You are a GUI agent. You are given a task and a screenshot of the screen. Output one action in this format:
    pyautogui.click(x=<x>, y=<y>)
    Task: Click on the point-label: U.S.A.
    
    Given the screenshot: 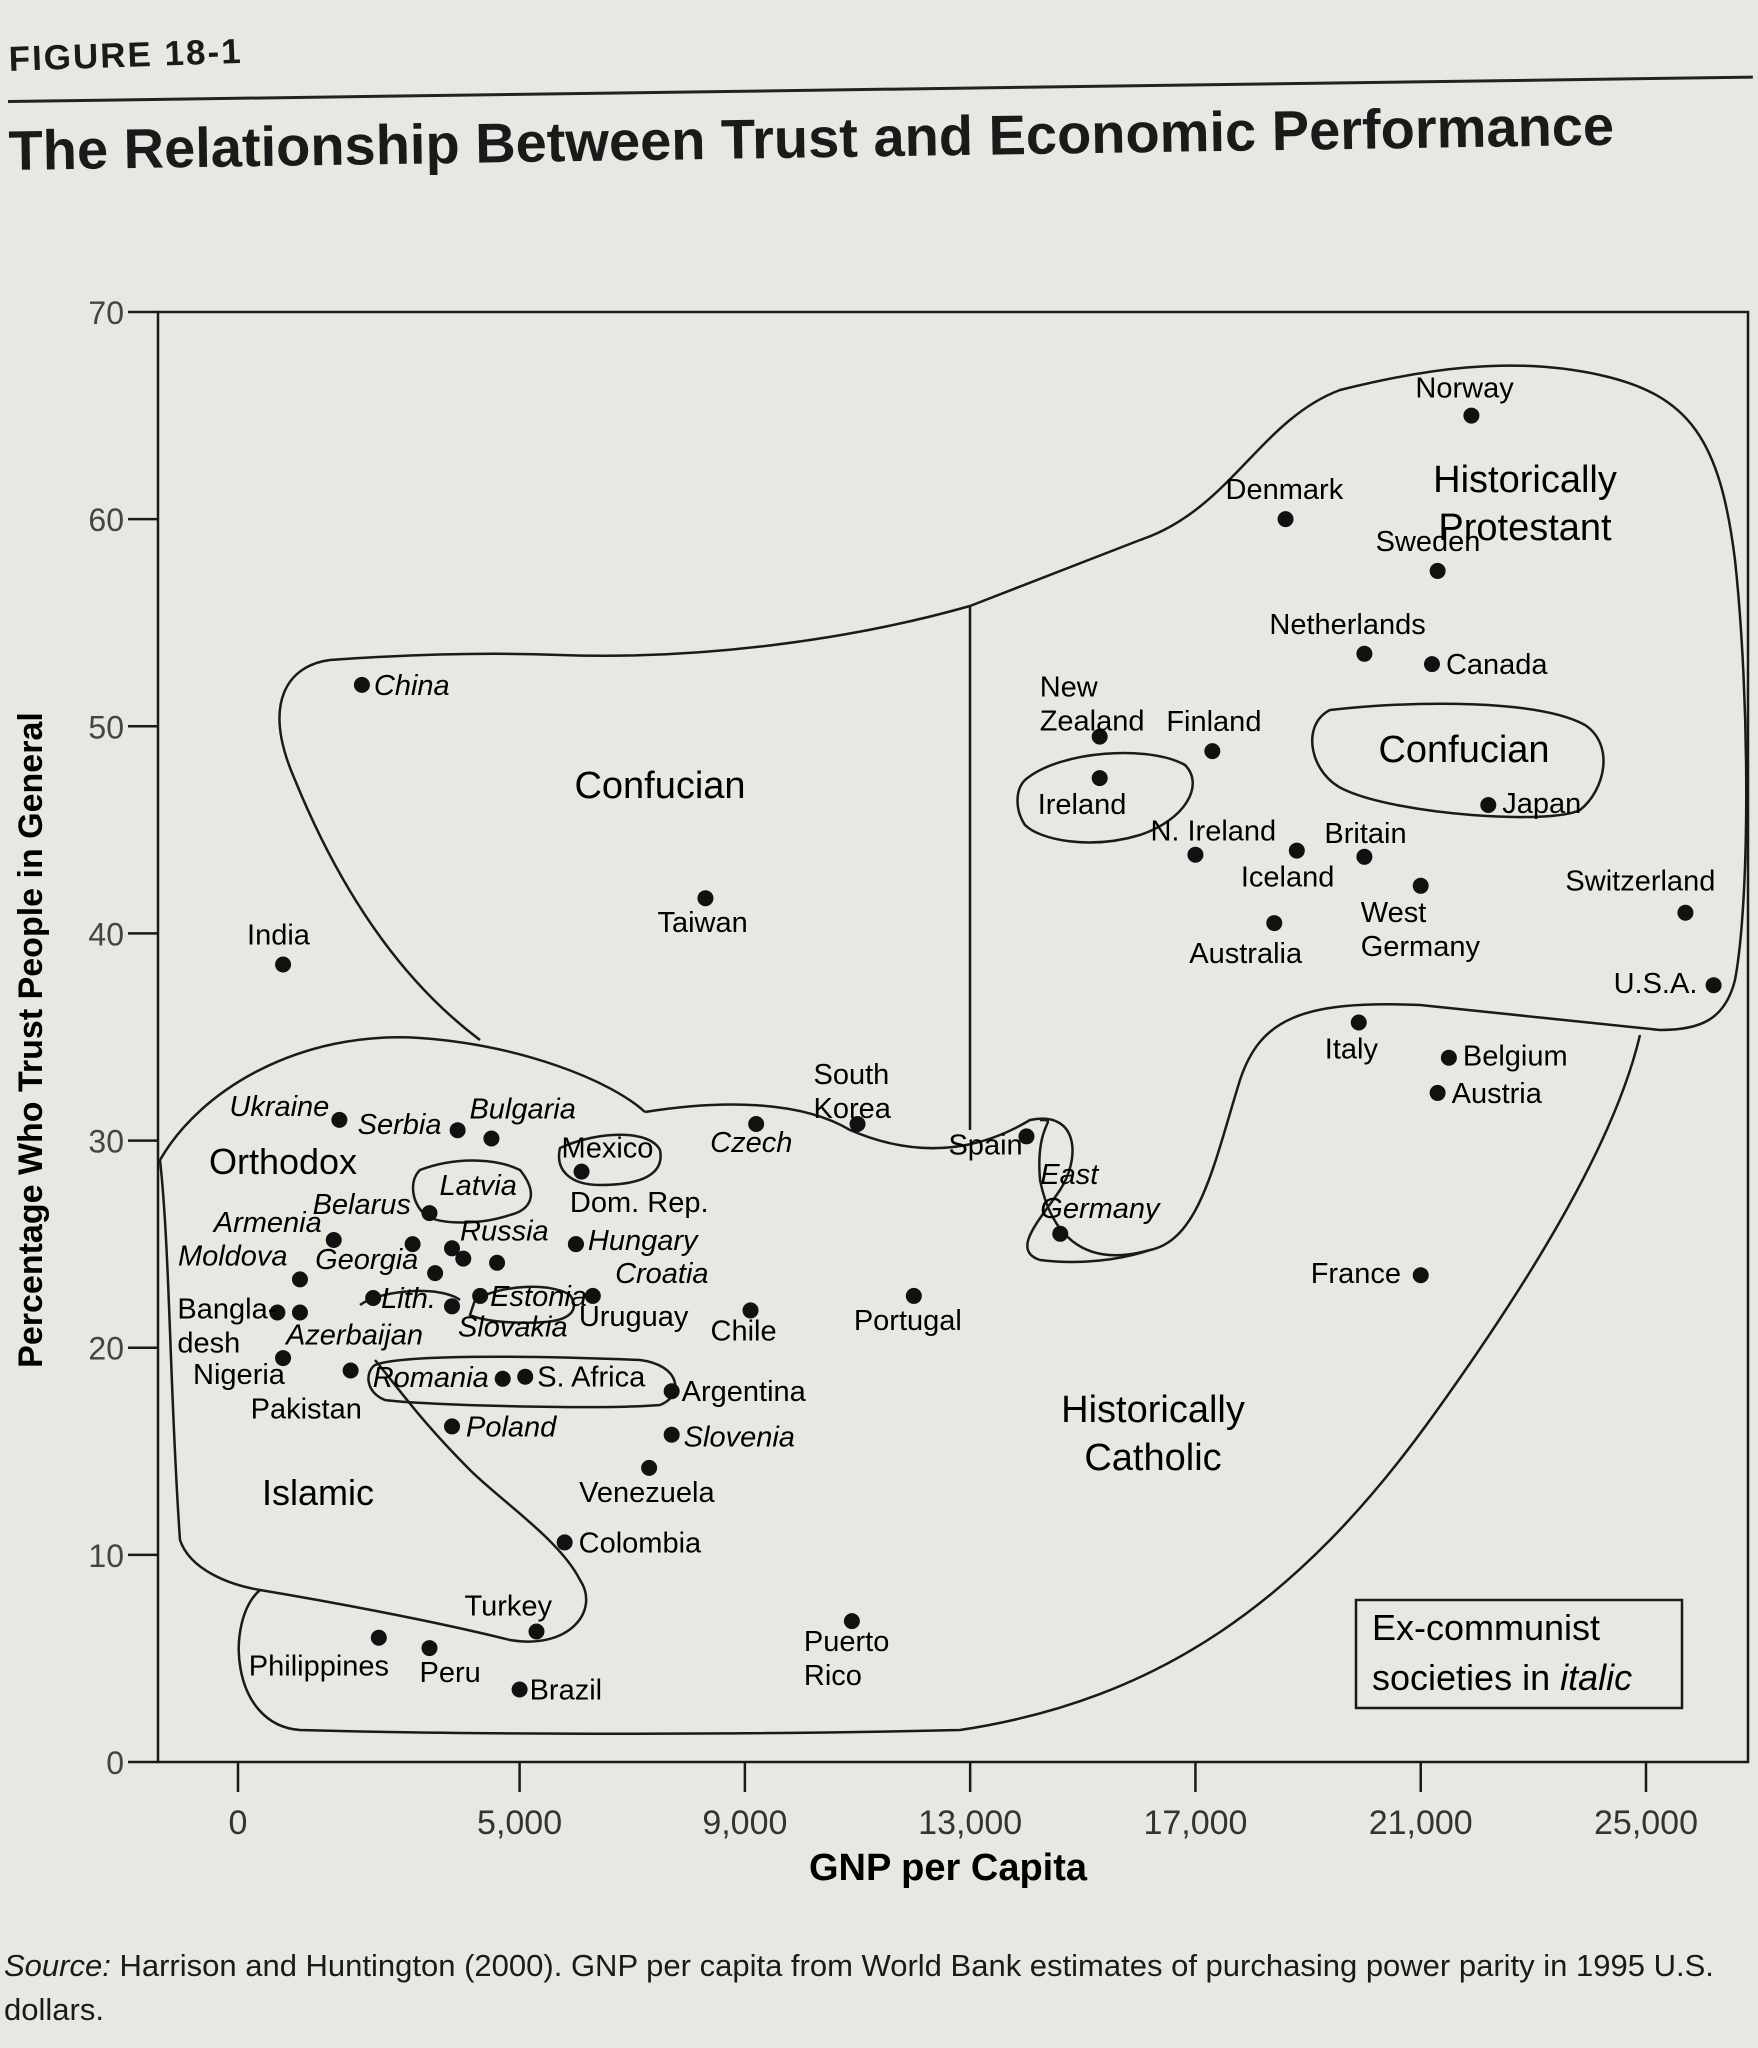 What is the action you would take?
    pyautogui.click(x=1656, y=984)
    